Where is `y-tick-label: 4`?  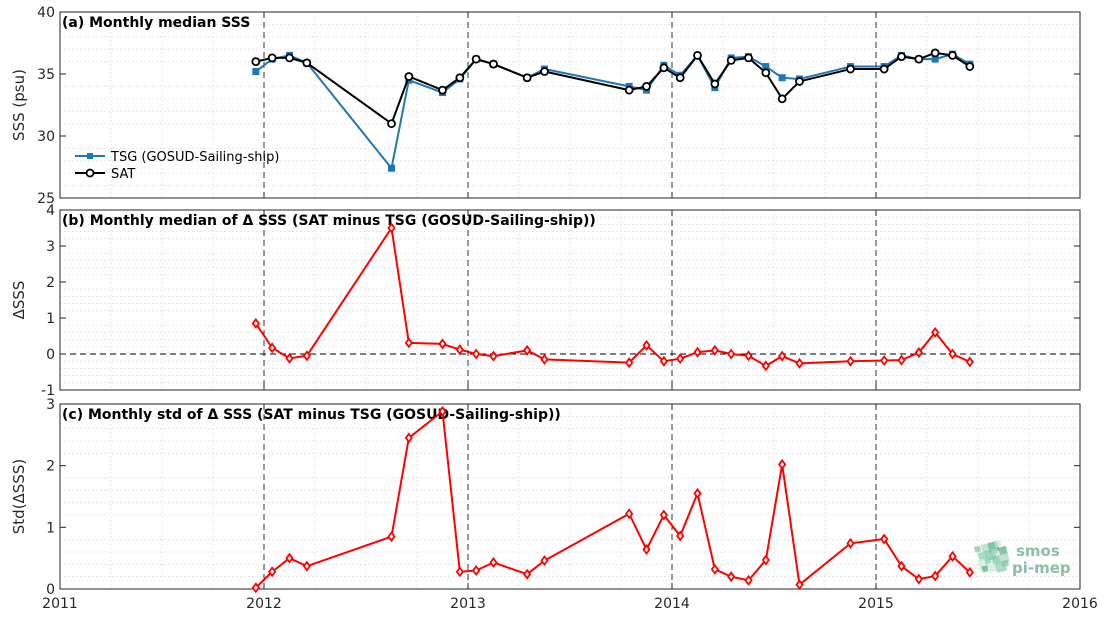 y-tick-label: 4 is located at coordinates (50, 211).